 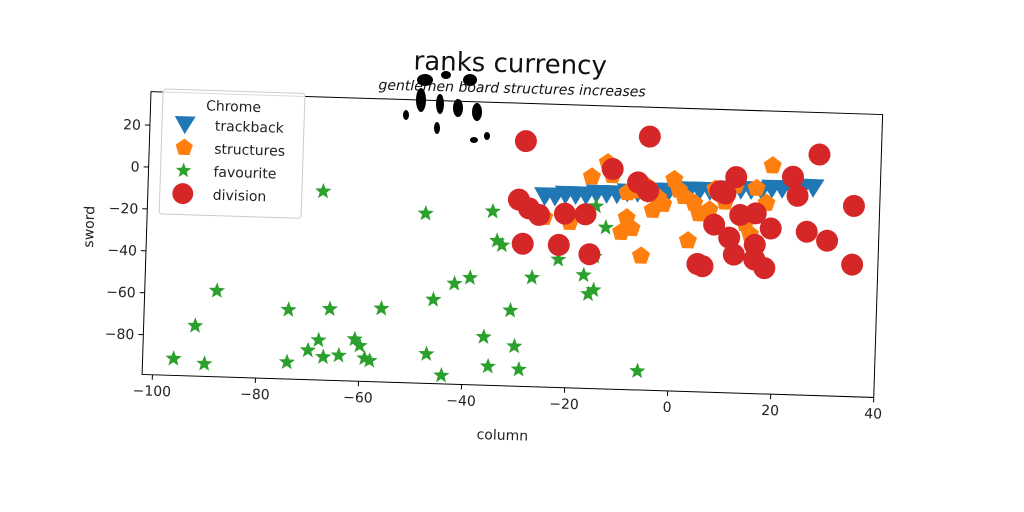 I want to click on x-tick-label: −20, so click(x=564, y=404).